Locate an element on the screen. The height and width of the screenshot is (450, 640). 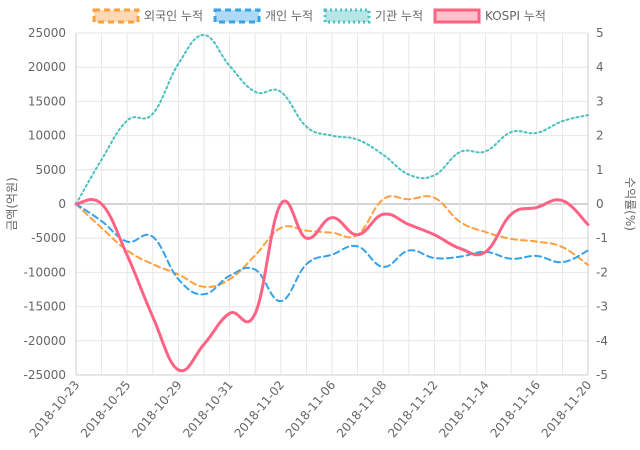
y-tick-label-right: 3 is located at coordinates (600, 101).